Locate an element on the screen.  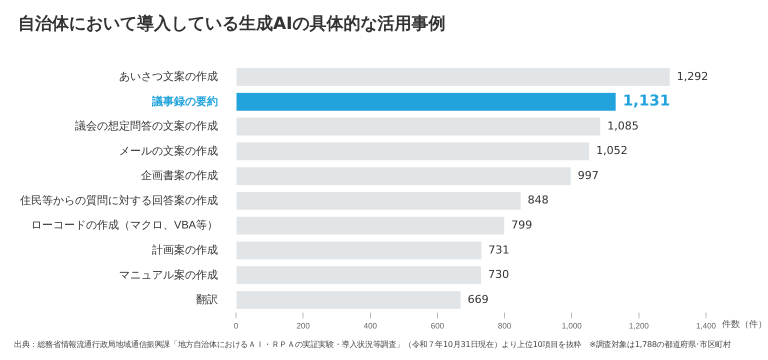
x-tick-label: 200 is located at coordinates (303, 325).